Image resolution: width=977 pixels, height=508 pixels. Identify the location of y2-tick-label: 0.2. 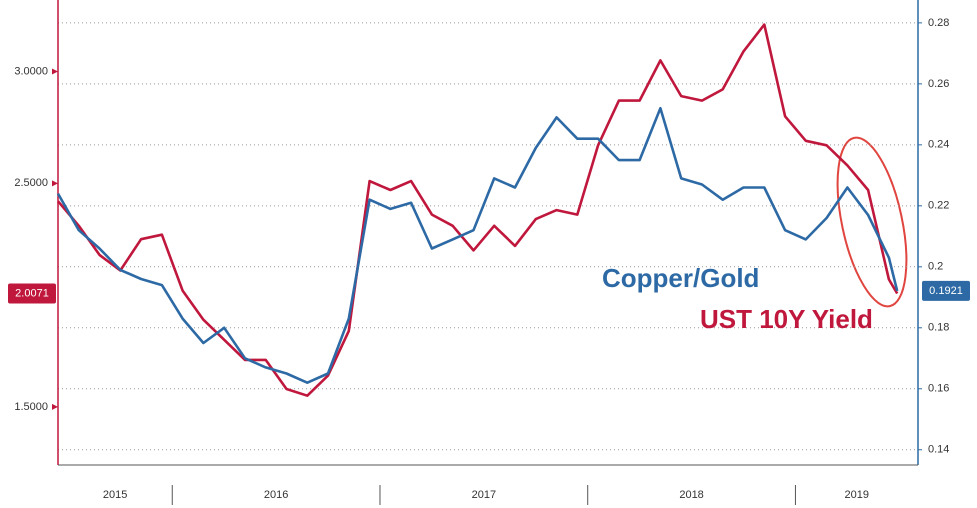
(935, 267).